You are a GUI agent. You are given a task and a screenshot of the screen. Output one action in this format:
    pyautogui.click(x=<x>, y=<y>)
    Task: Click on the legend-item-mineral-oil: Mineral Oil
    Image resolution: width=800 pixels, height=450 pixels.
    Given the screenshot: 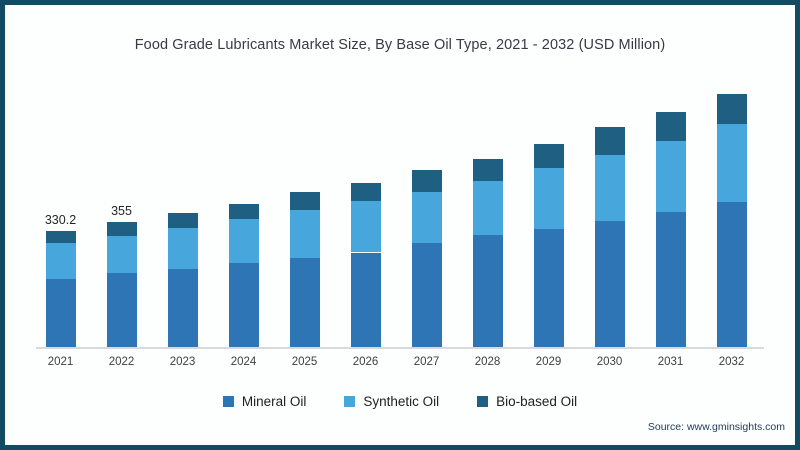 What is the action you would take?
    pyautogui.click(x=264, y=401)
    